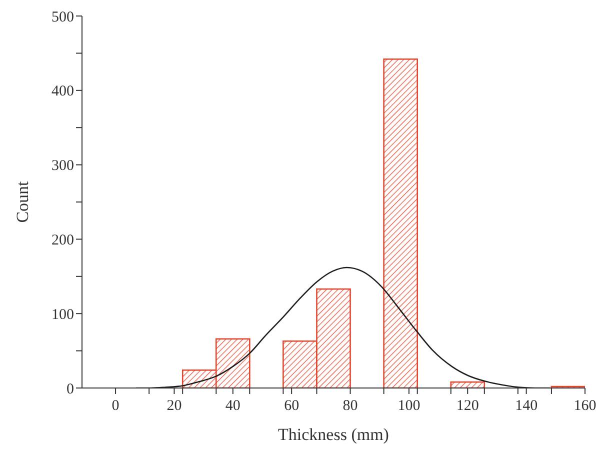 This screenshot has height=457, width=602. Describe the element at coordinates (63, 92) in the screenshot. I see `y-tick-label: 400` at that location.